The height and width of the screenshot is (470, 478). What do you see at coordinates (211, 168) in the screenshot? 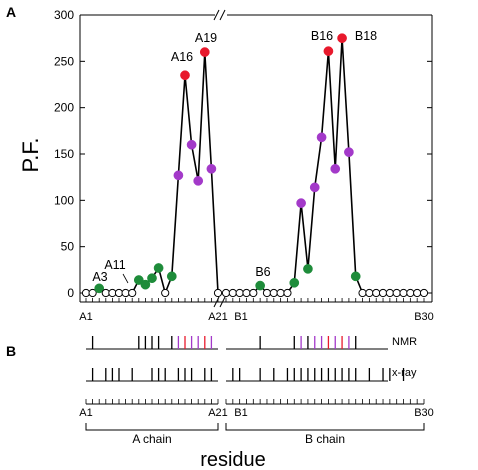
I see `point-a20` at bounding box center [211, 168].